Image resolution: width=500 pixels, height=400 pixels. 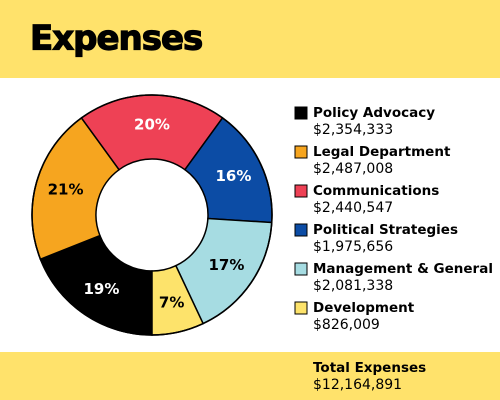 What do you see at coordinates (152, 125) in the screenshot?
I see `segment-label: 20%` at bounding box center [152, 125].